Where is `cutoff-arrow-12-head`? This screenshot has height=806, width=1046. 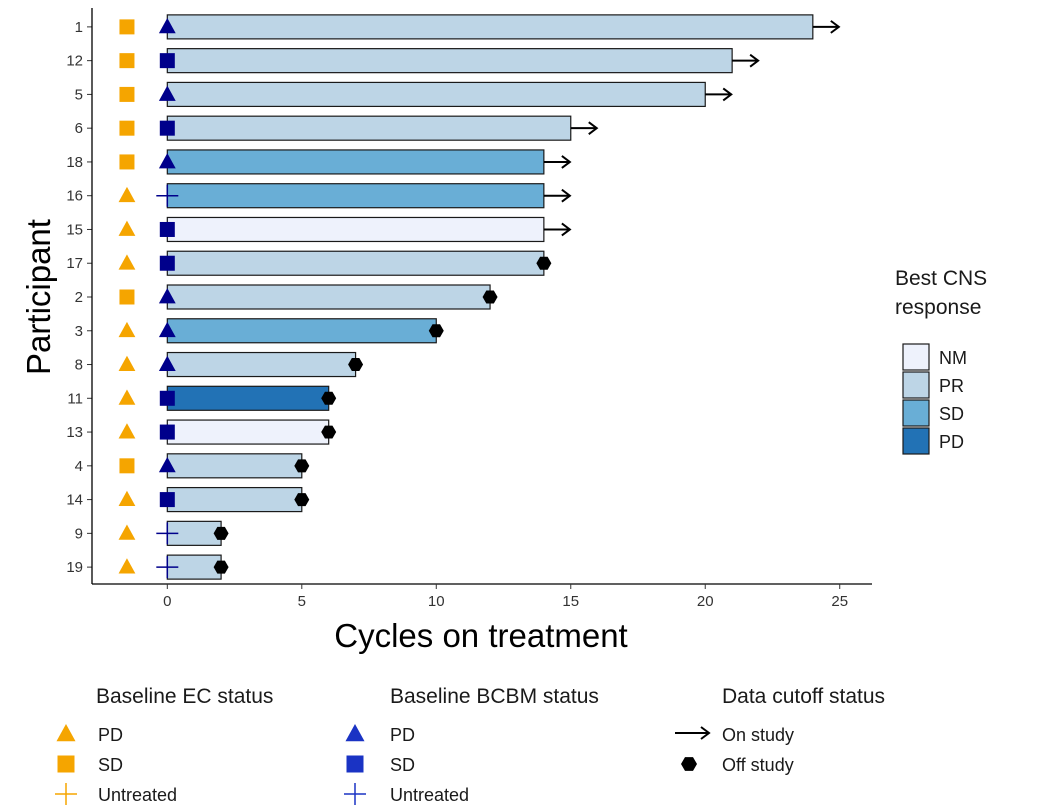
cutoff-arrow-12-head is located at coordinates (754, 60).